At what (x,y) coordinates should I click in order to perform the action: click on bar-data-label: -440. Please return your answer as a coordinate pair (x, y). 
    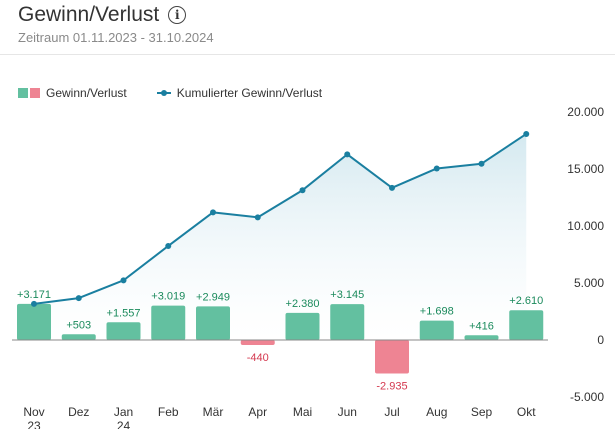
    Looking at the image, I should click on (258, 358).